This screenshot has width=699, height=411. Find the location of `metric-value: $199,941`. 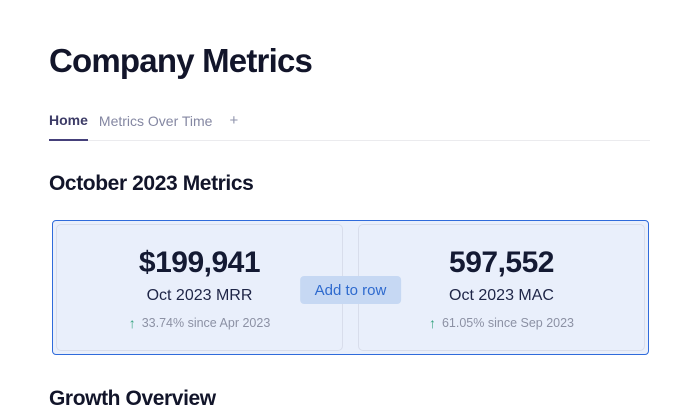

metric-value: $199,941 is located at coordinates (199, 262).